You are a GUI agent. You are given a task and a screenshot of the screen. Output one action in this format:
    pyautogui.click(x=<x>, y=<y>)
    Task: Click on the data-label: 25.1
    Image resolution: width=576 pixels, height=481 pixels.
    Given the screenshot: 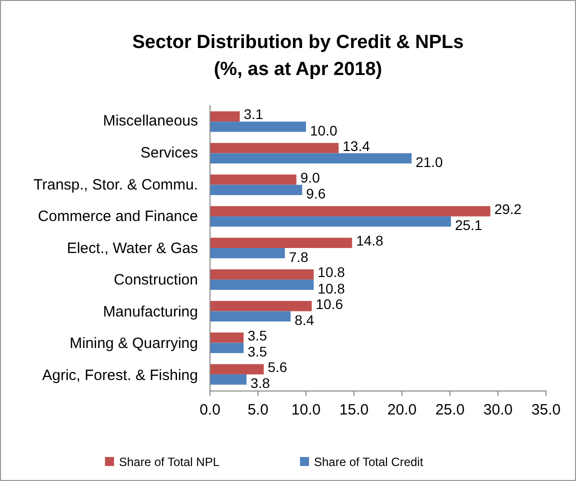 What is the action you would take?
    pyautogui.click(x=468, y=225)
    